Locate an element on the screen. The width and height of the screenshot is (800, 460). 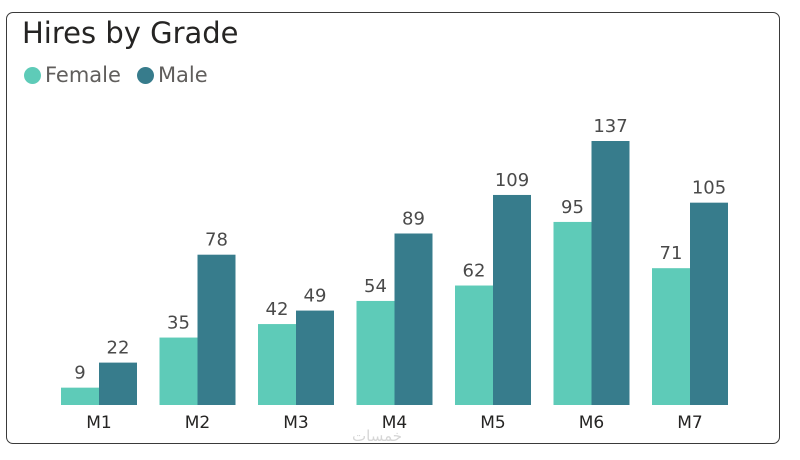
data-label-female-m4: 54 is located at coordinates (375, 286).